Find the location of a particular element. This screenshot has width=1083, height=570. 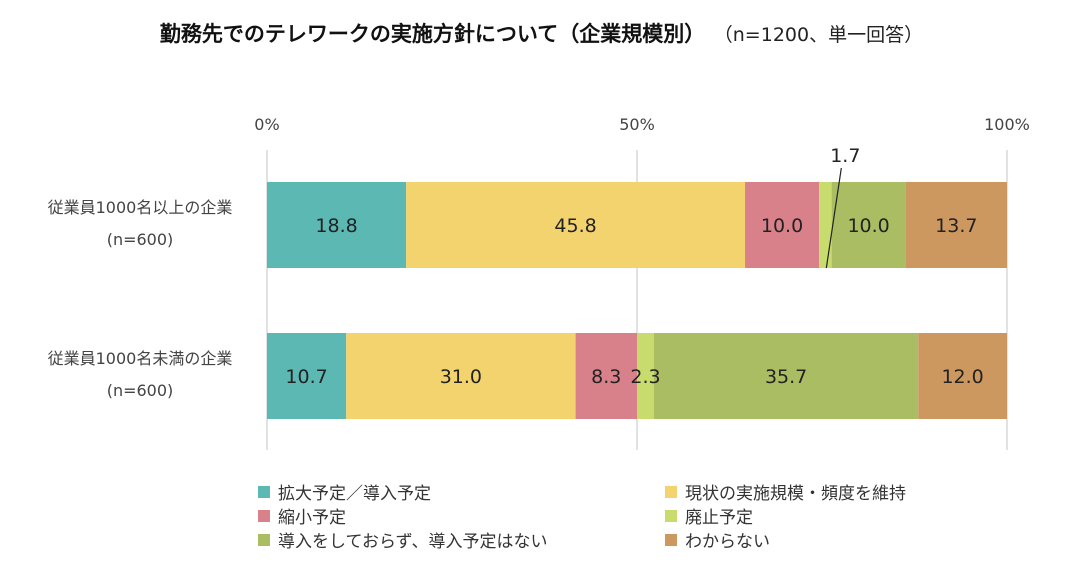

data-label: 13.7 is located at coordinates (956, 226).